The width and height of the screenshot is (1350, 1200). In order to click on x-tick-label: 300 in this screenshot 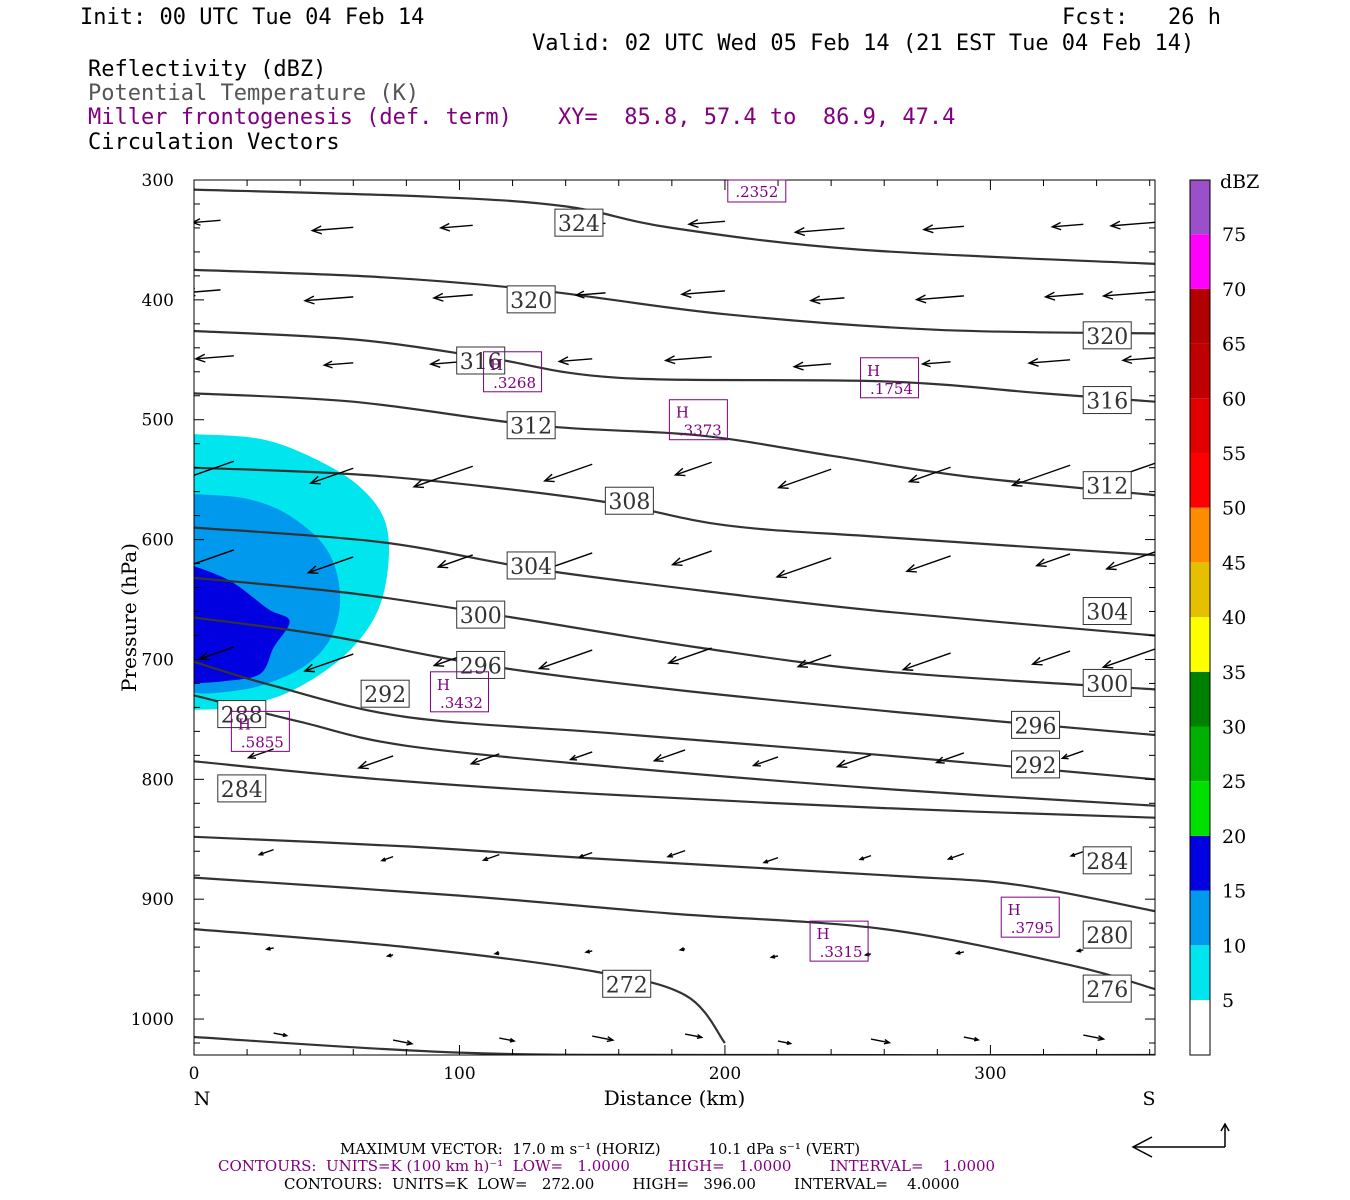, I will do `click(990, 1074)`.